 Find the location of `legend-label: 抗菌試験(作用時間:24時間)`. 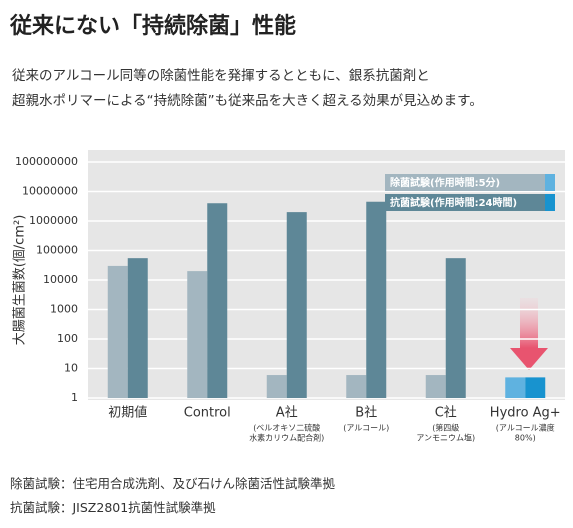

legend-label: 抗菌試験(作用時間:24時間) is located at coordinates (453, 202).